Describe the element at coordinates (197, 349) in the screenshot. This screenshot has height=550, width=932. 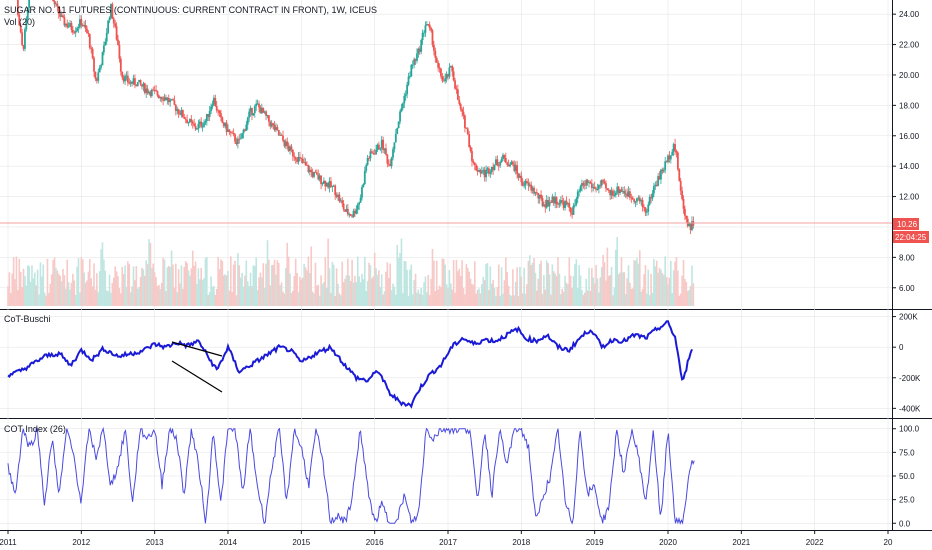
I see `trend-line-upper` at that location.